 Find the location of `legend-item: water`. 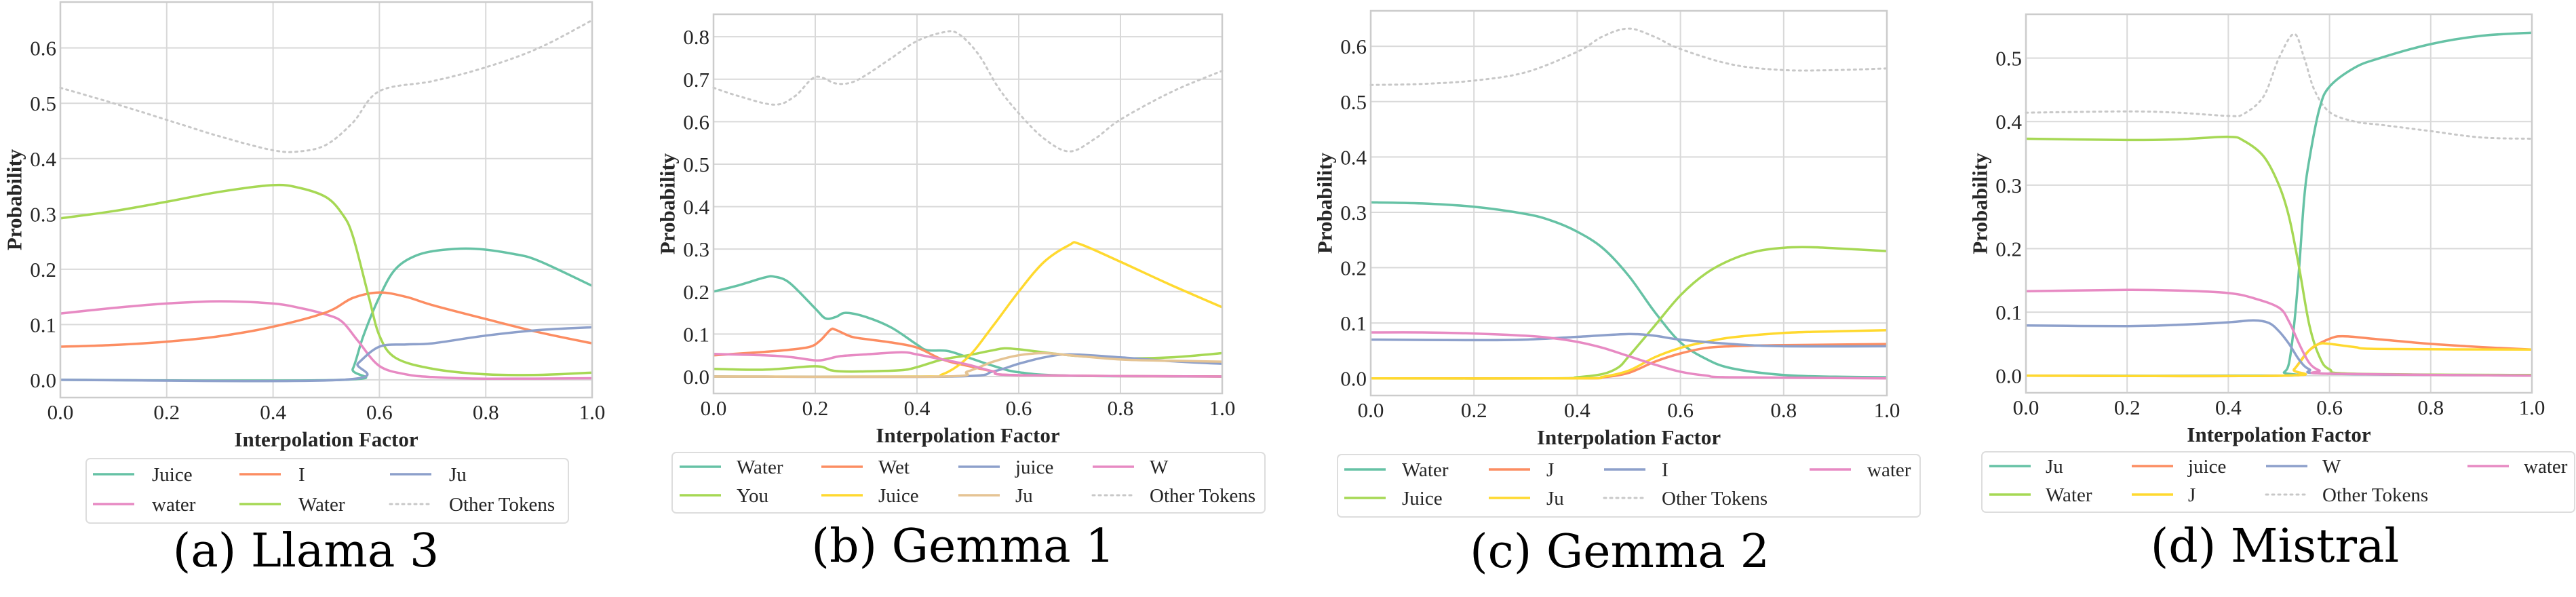

legend-item: water is located at coordinates (2517, 467).